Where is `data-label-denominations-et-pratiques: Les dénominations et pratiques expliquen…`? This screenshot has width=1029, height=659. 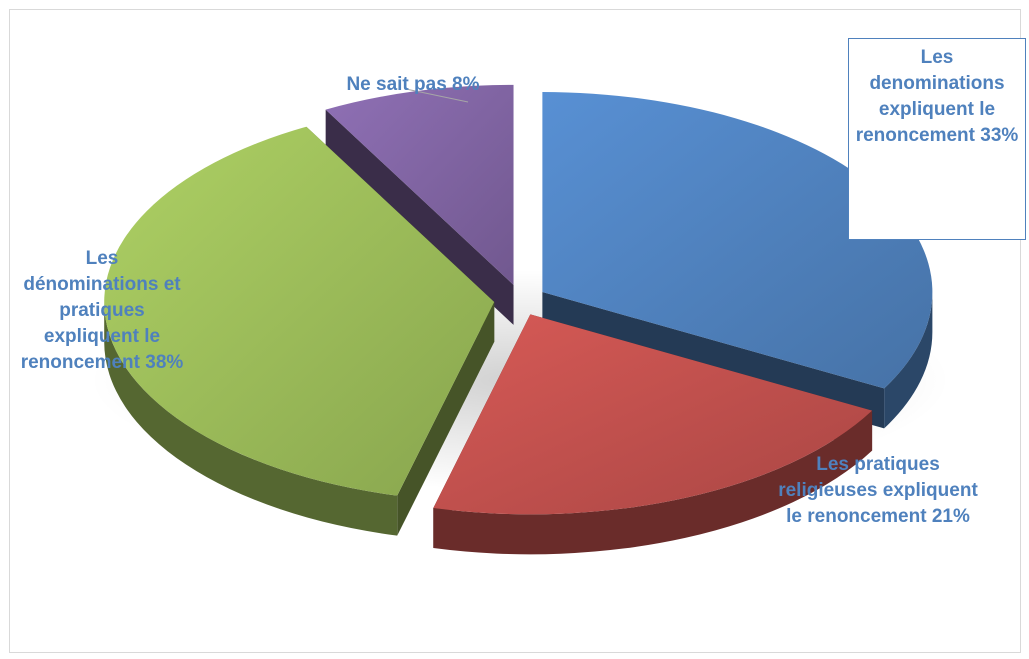 data-label-denominations-et-pratiques: Les dénominations et pratiques expliquen… is located at coordinates (102, 310).